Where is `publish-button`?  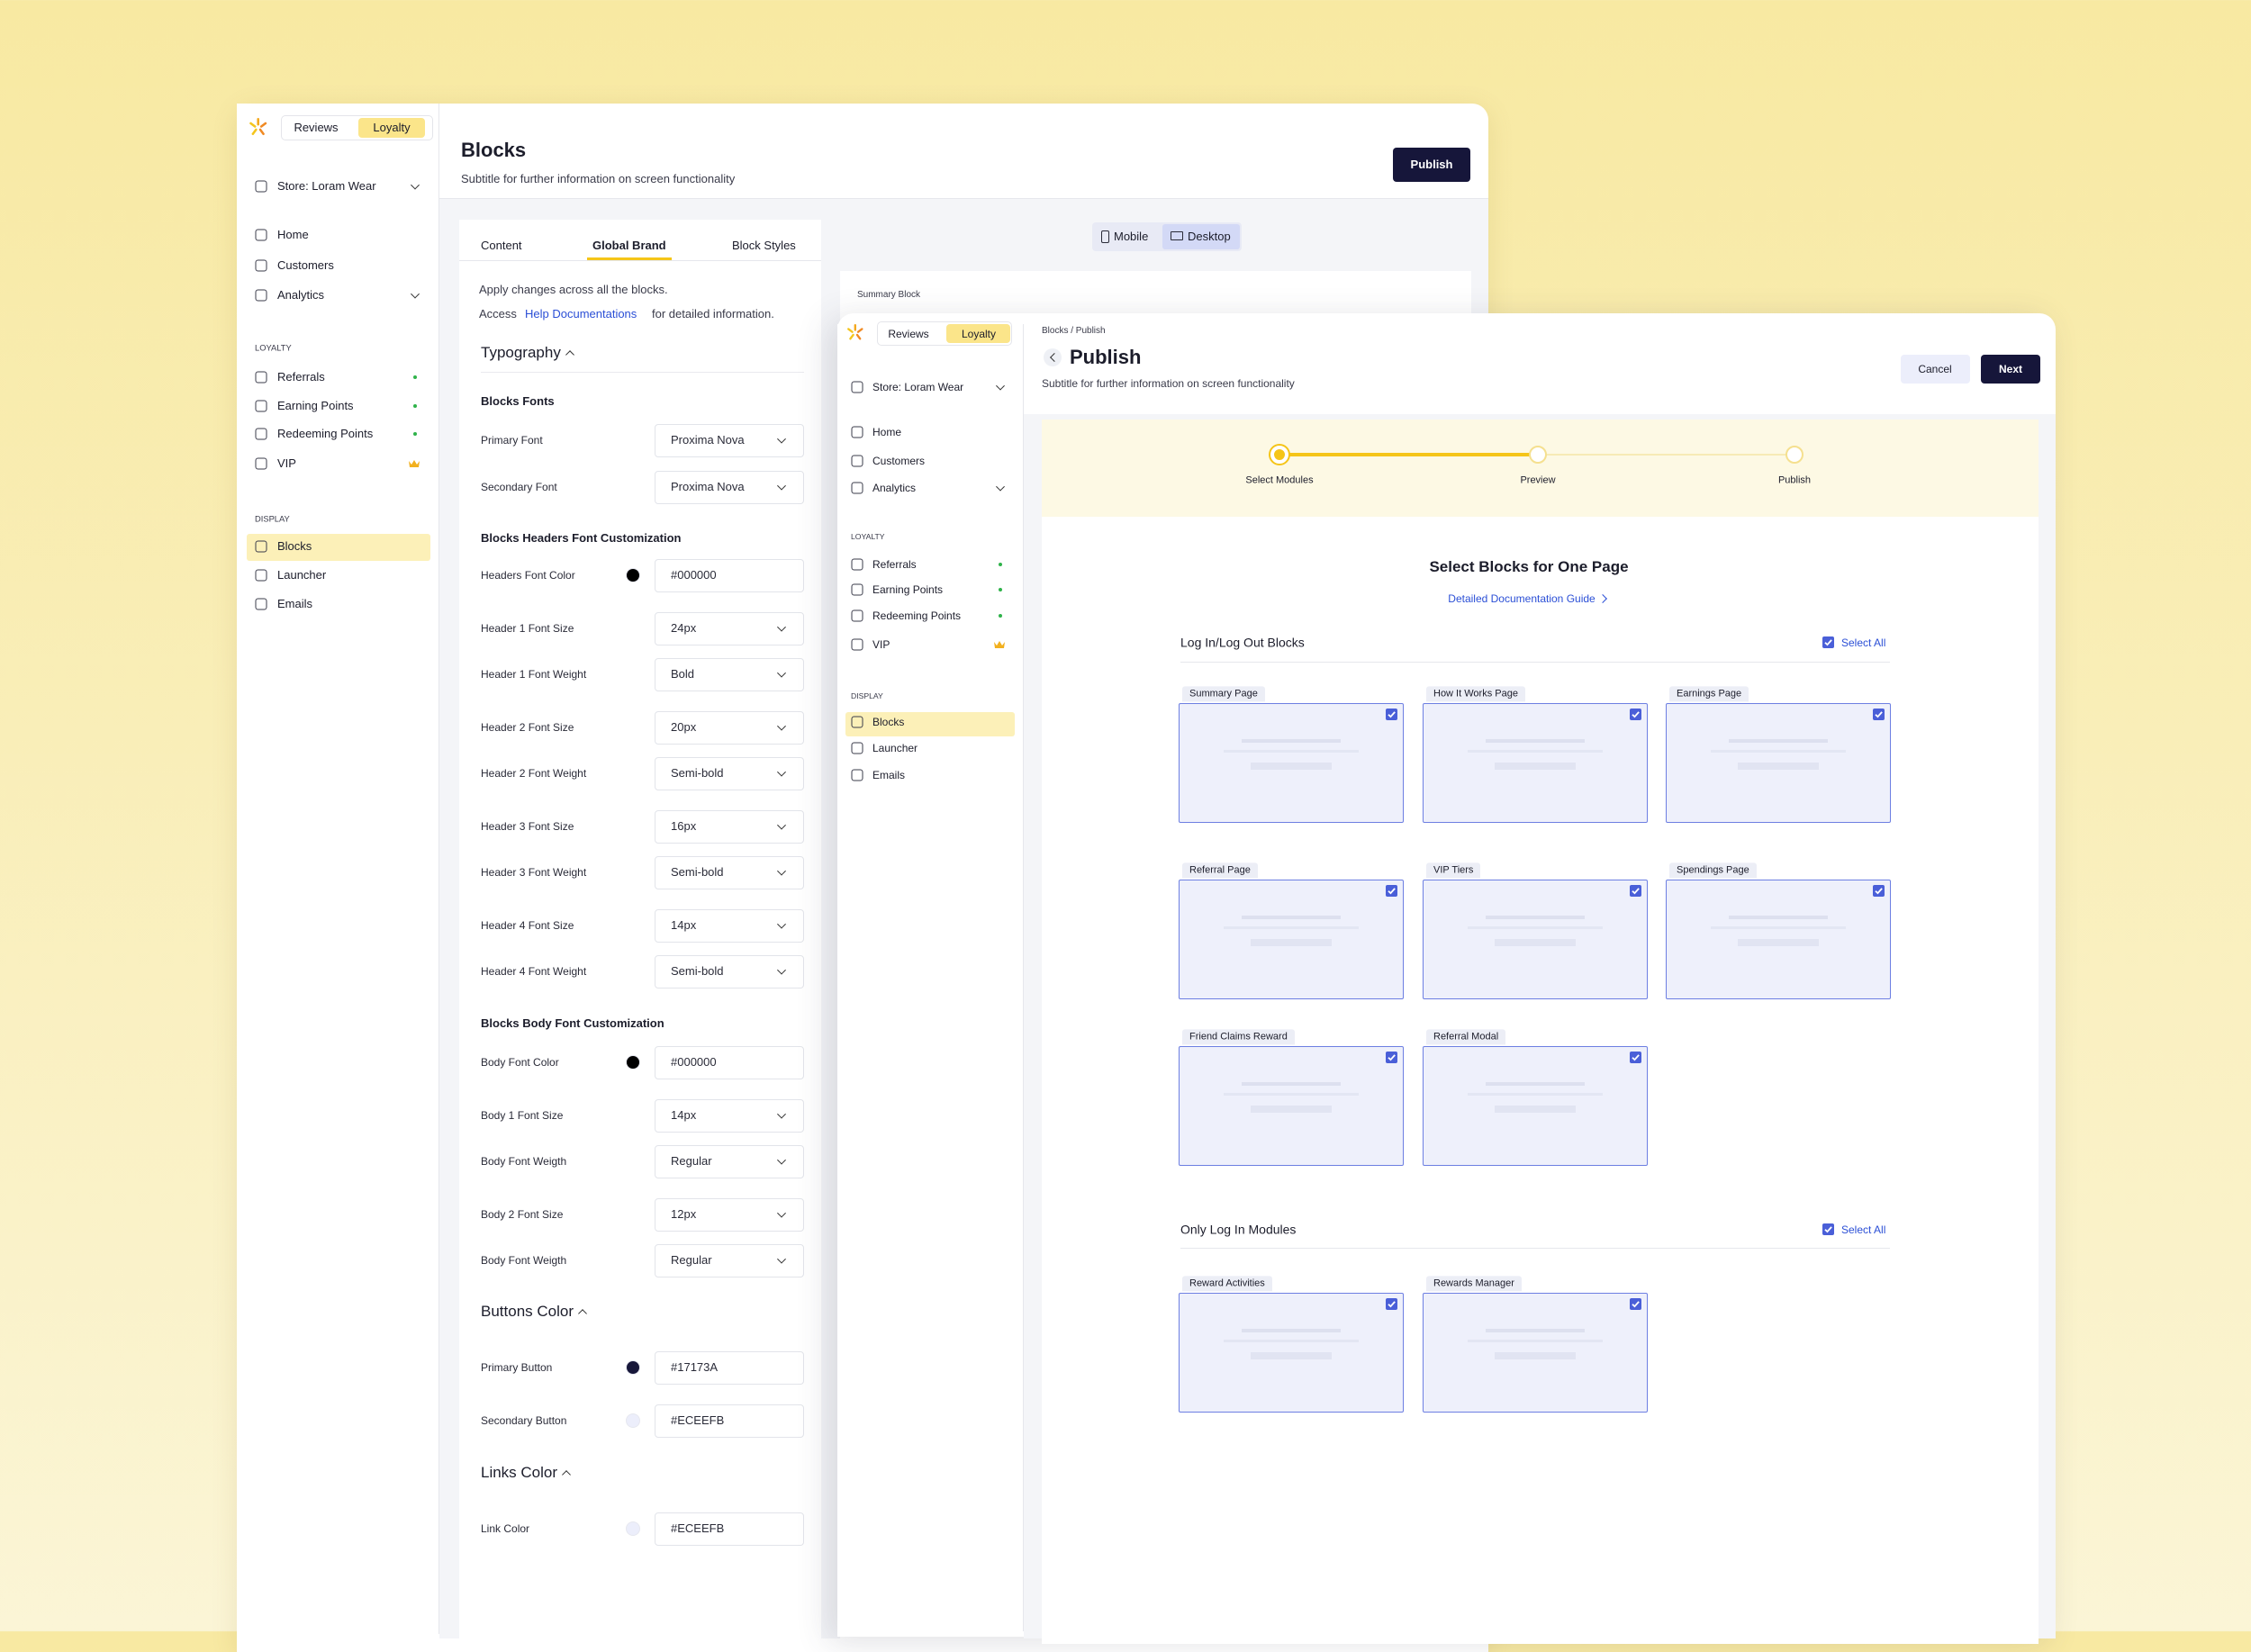
publish-button is located at coordinates (1431, 165).